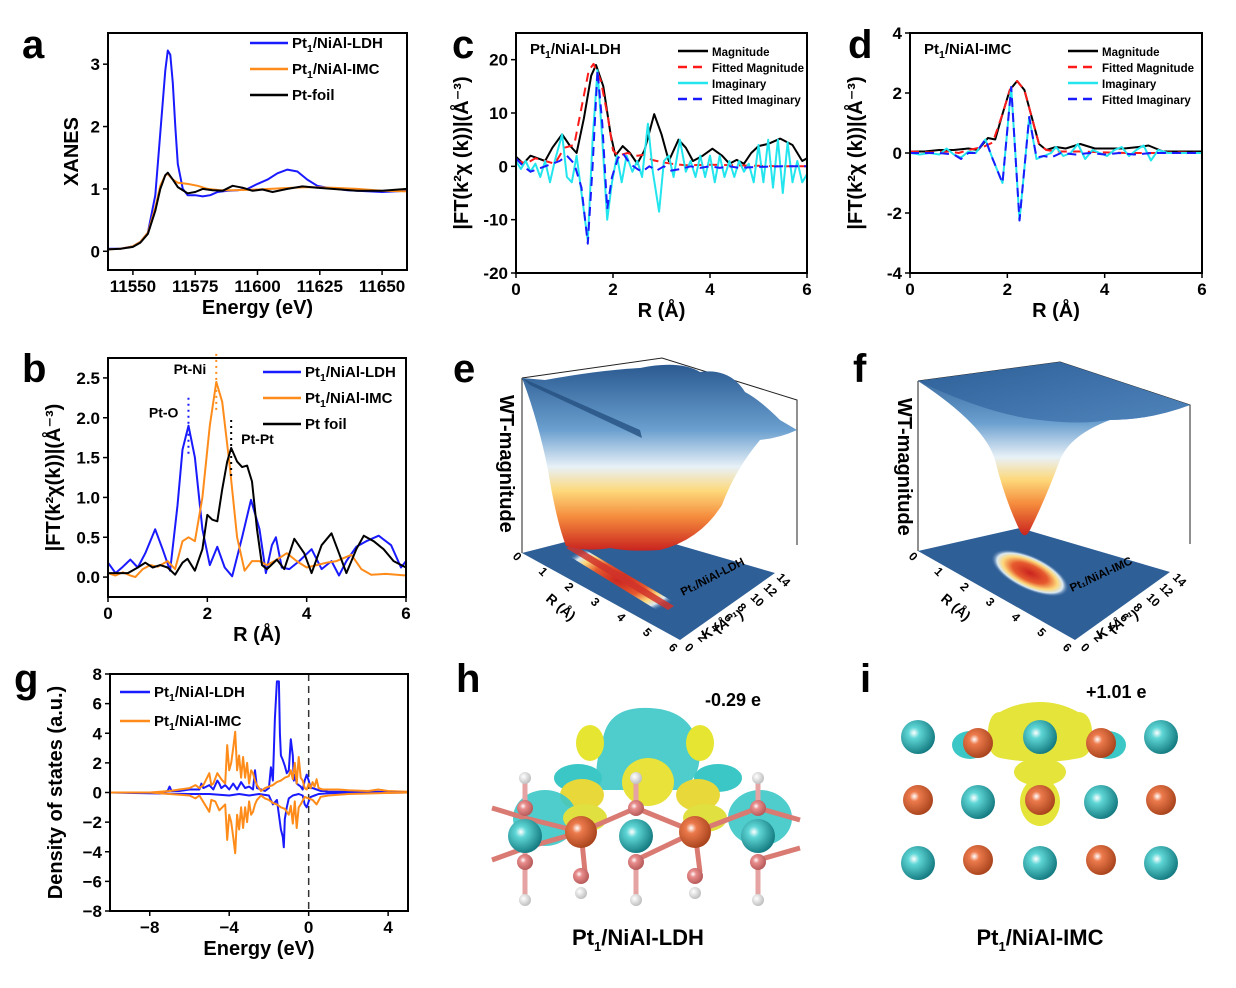 This screenshot has height=988, width=1236. Describe the element at coordinates (968, 51) in the screenshot. I see `legend-label: Pt1/NiAl-IMC` at that location.